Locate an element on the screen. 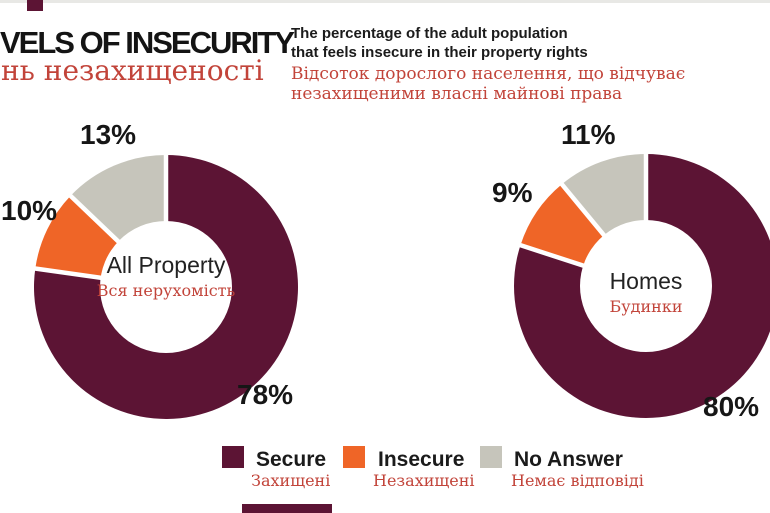 This screenshot has height=513, width=770. legend-label-insecure: Insecure is located at coordinates (421, 459).